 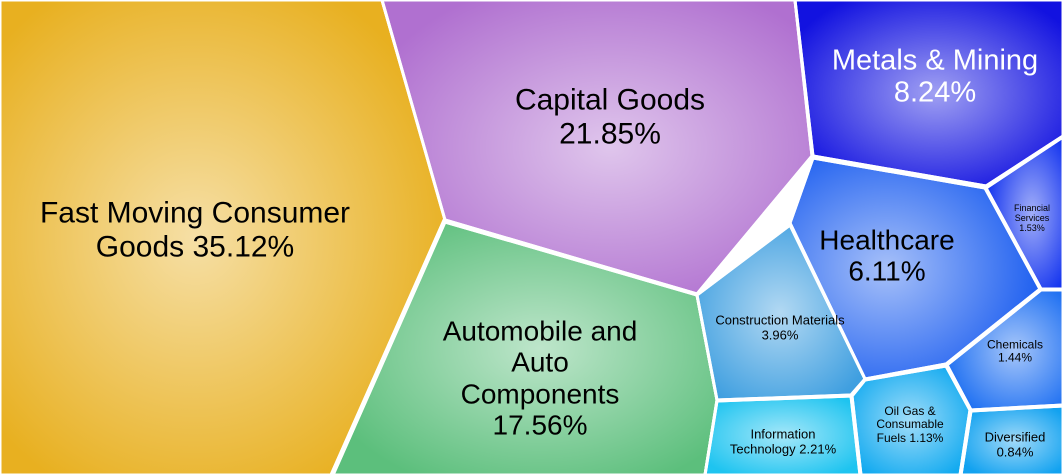 I want to click on category-name: Chemicals, so click(x=1014, y=344).